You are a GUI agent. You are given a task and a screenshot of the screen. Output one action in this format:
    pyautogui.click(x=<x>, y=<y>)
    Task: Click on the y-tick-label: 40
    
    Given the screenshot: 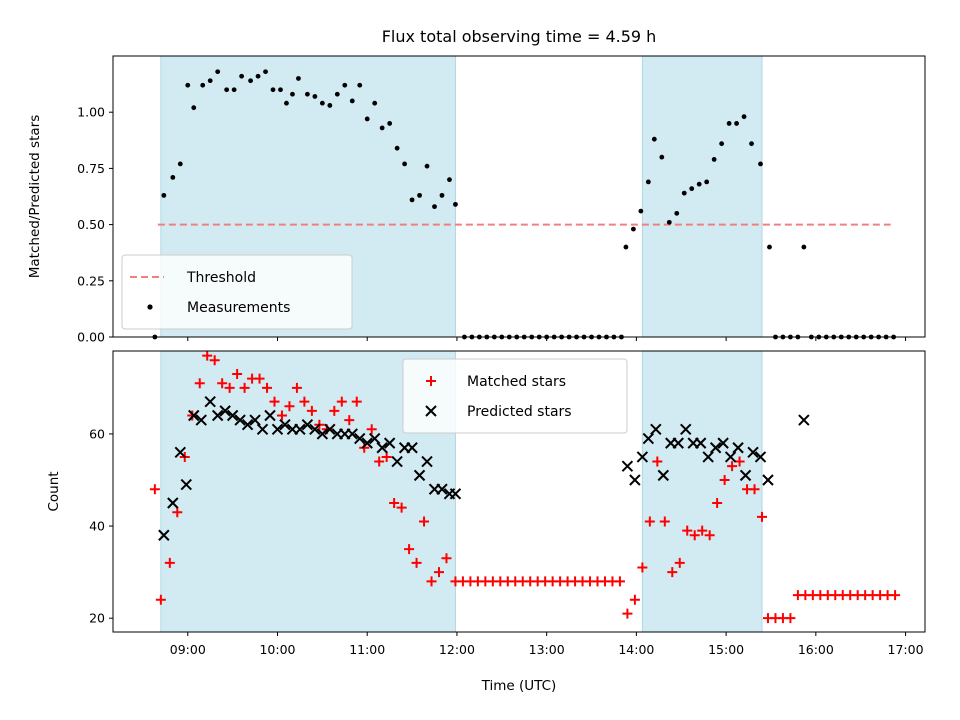 What is the action you would take?
    pyautogui.click(x=97, y=526)
    